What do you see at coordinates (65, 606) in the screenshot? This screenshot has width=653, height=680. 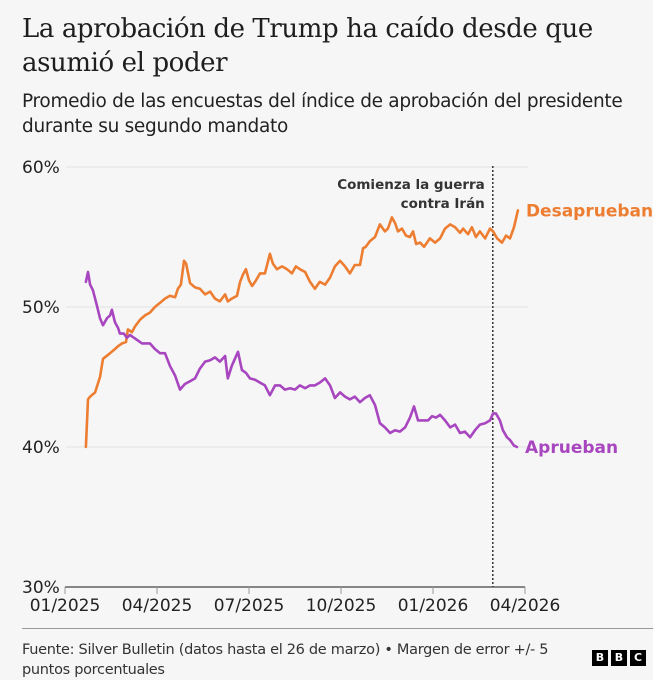 I see `x-tick-label: 01/2025` at bounding box center [65, 606].